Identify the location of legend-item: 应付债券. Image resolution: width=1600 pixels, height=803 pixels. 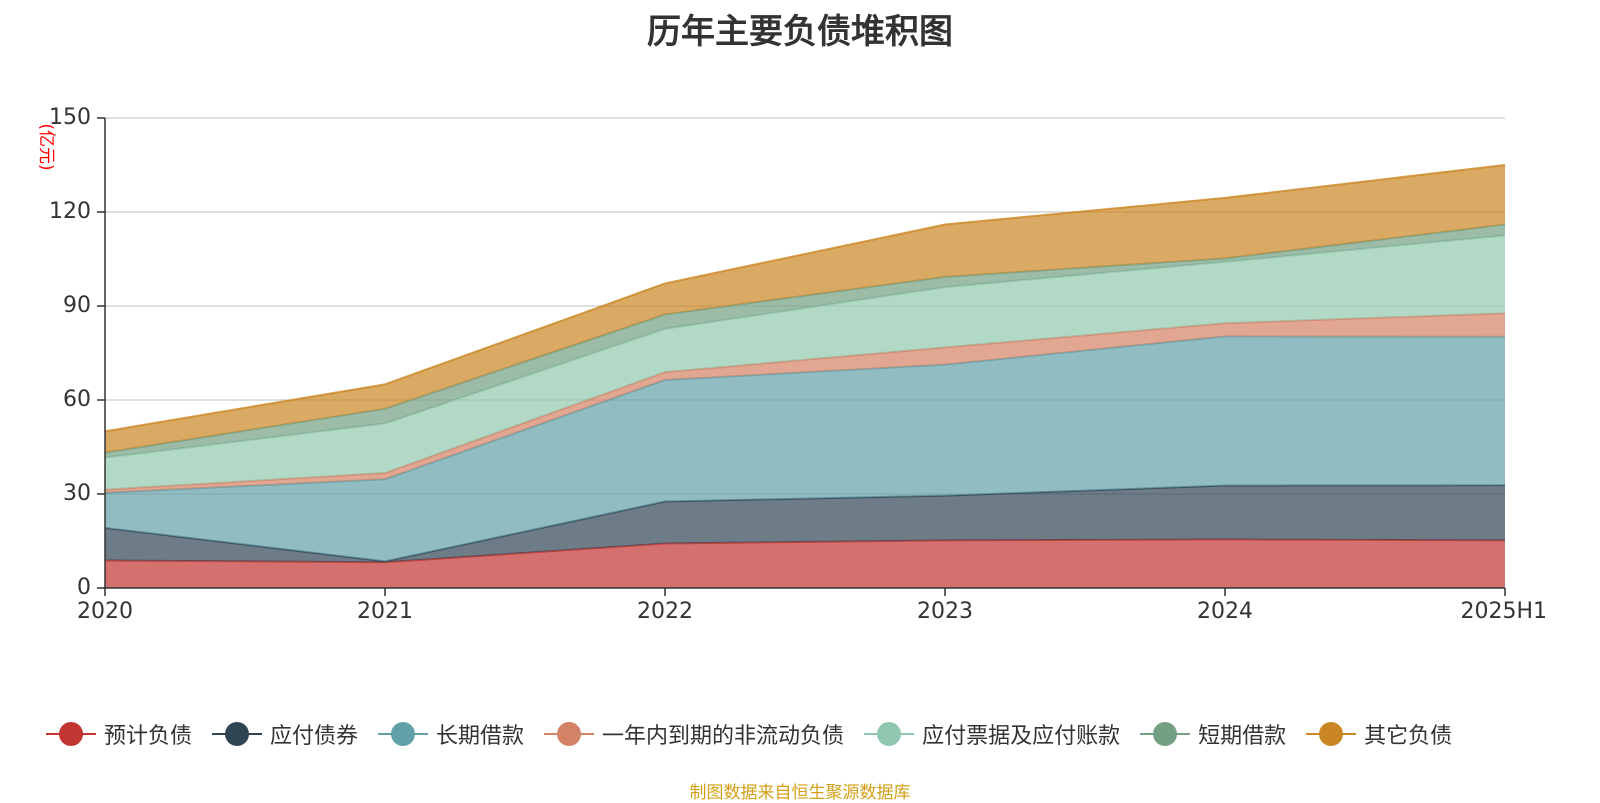
(285, 734).